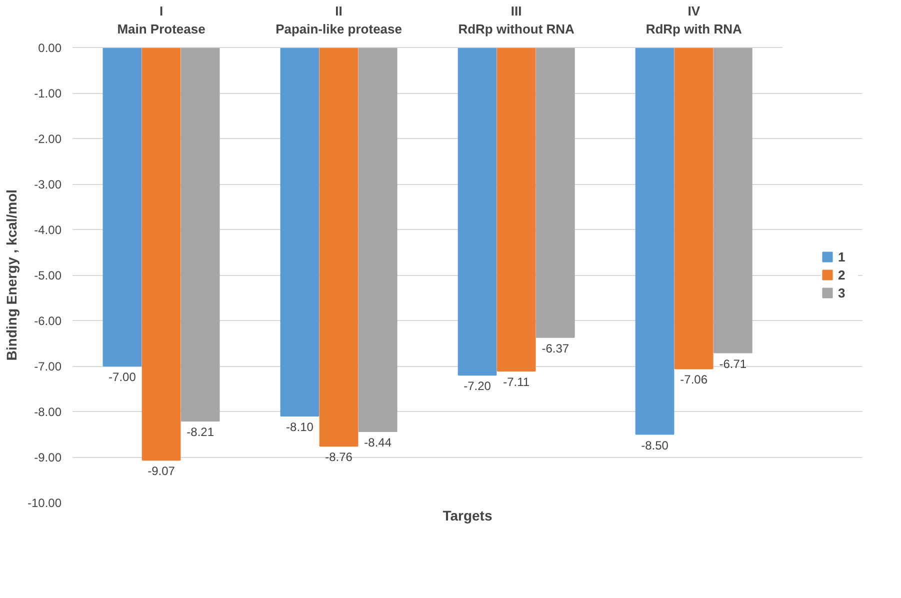  I want to click on x-axis-title: Targets, so click(467, 516).